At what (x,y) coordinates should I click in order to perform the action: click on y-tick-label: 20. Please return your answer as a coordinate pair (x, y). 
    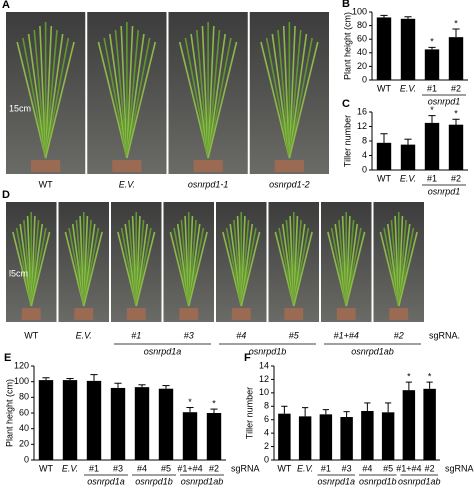
    Looking at the image, I should click on (362, 66).